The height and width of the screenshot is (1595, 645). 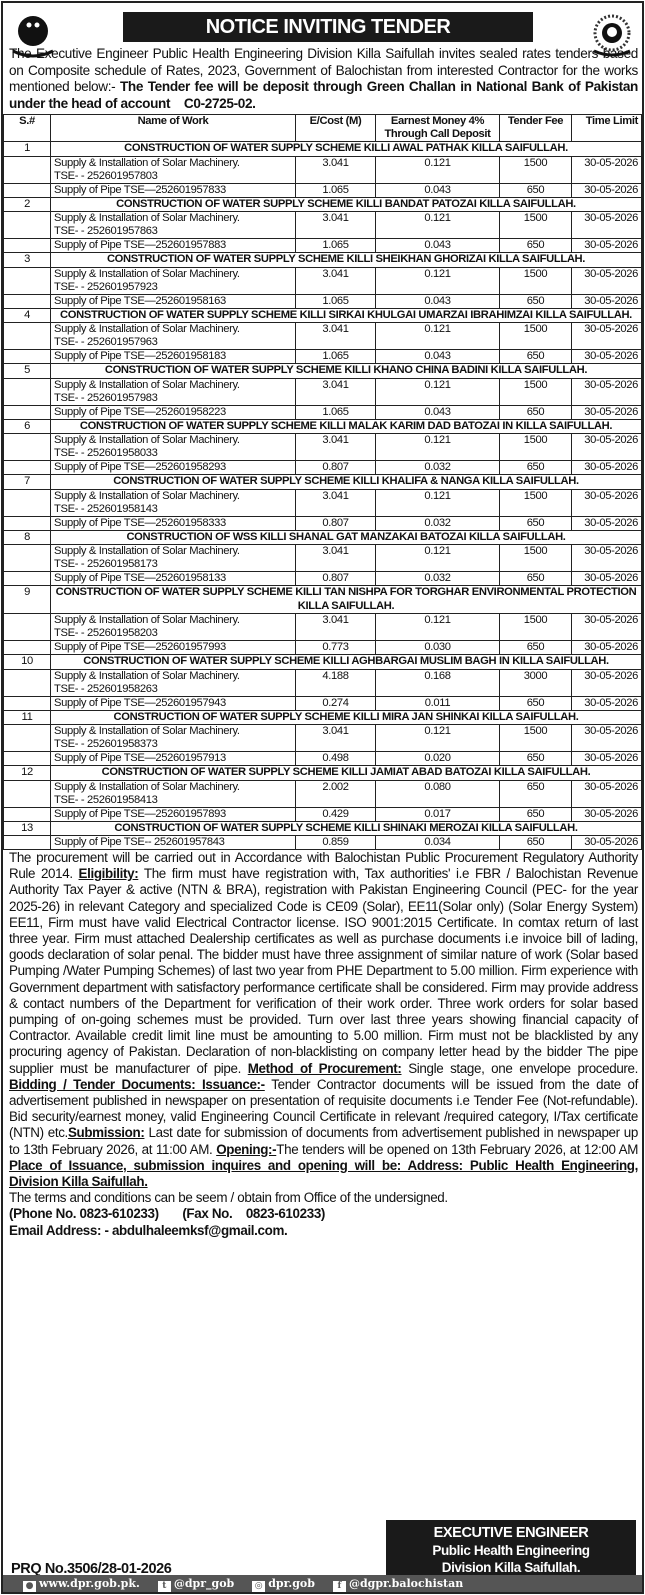 I want to click on serial-number: 4, so click(x=27, y=315).